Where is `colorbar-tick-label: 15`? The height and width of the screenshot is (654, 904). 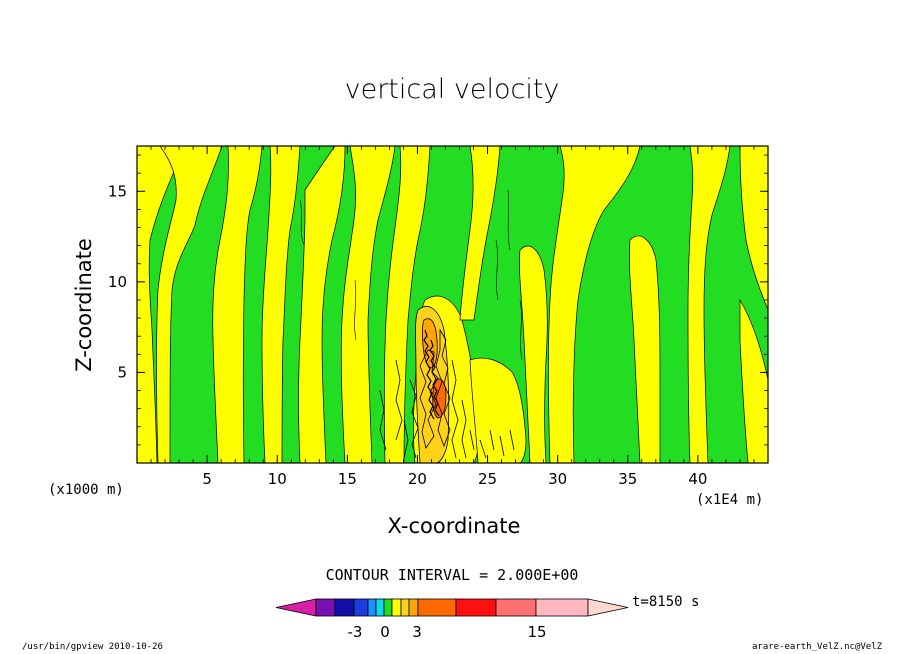
colorbar-tick-label: 15 is located at coordinates (536, 632).